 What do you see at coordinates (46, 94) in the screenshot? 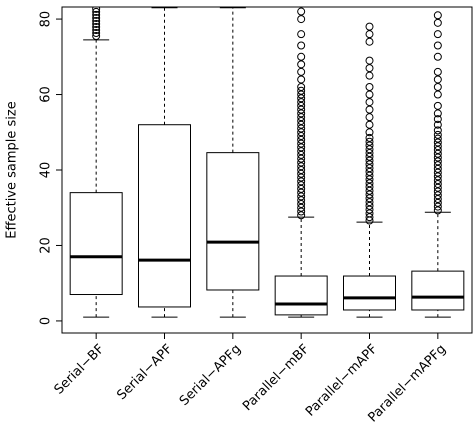
I see `y-tick-label: 60` at bounding box center [46, 94].